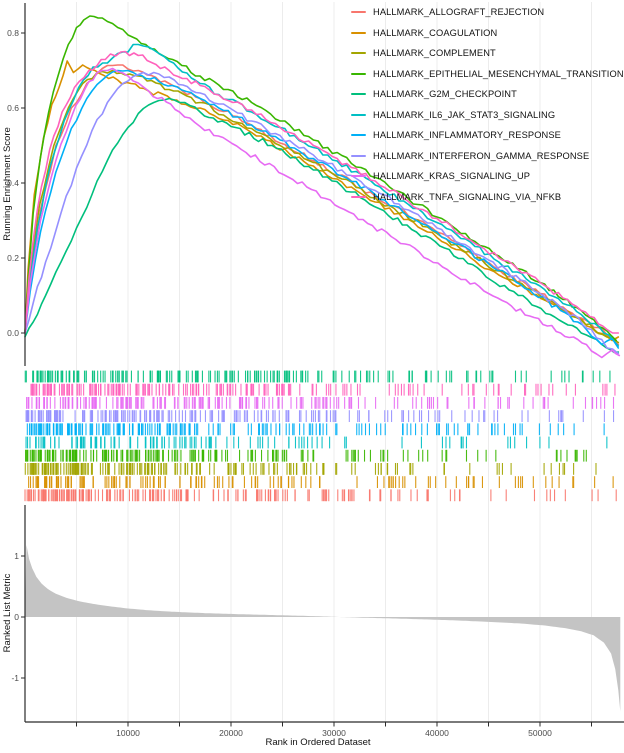 The image size is (624, 753). I want to click on x-tick-label: 10000, so click(128, 733).